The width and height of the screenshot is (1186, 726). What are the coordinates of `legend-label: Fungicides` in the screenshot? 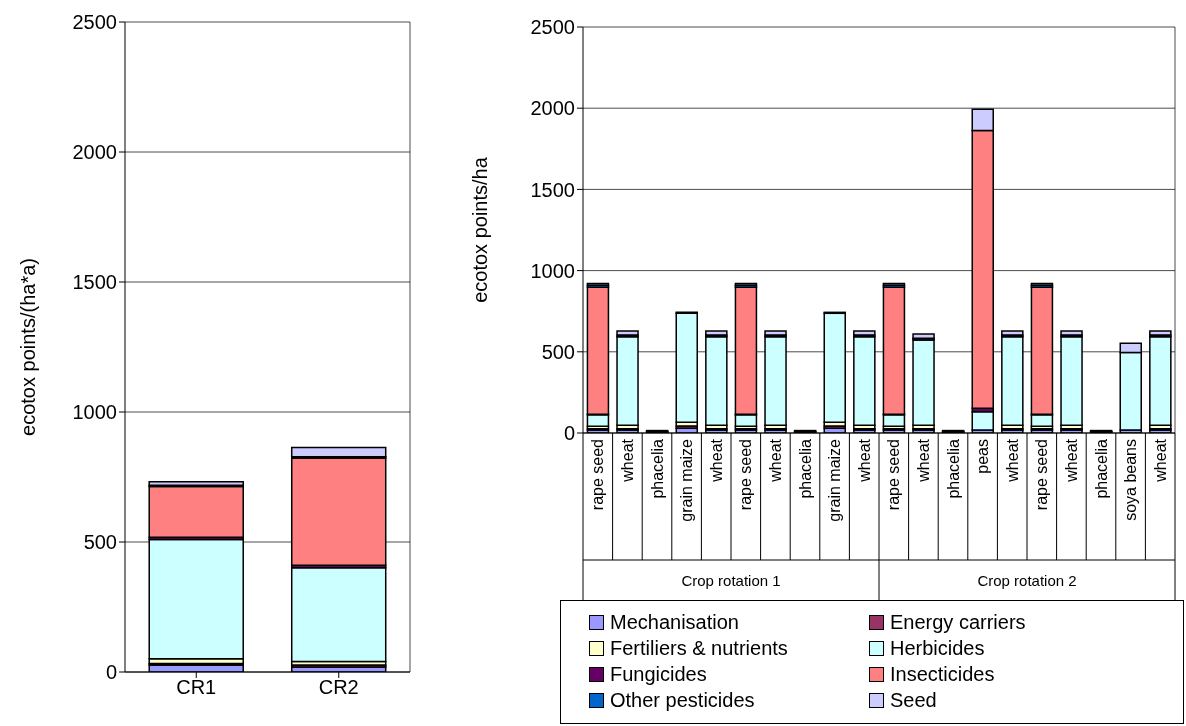 It's located at (658, 674).